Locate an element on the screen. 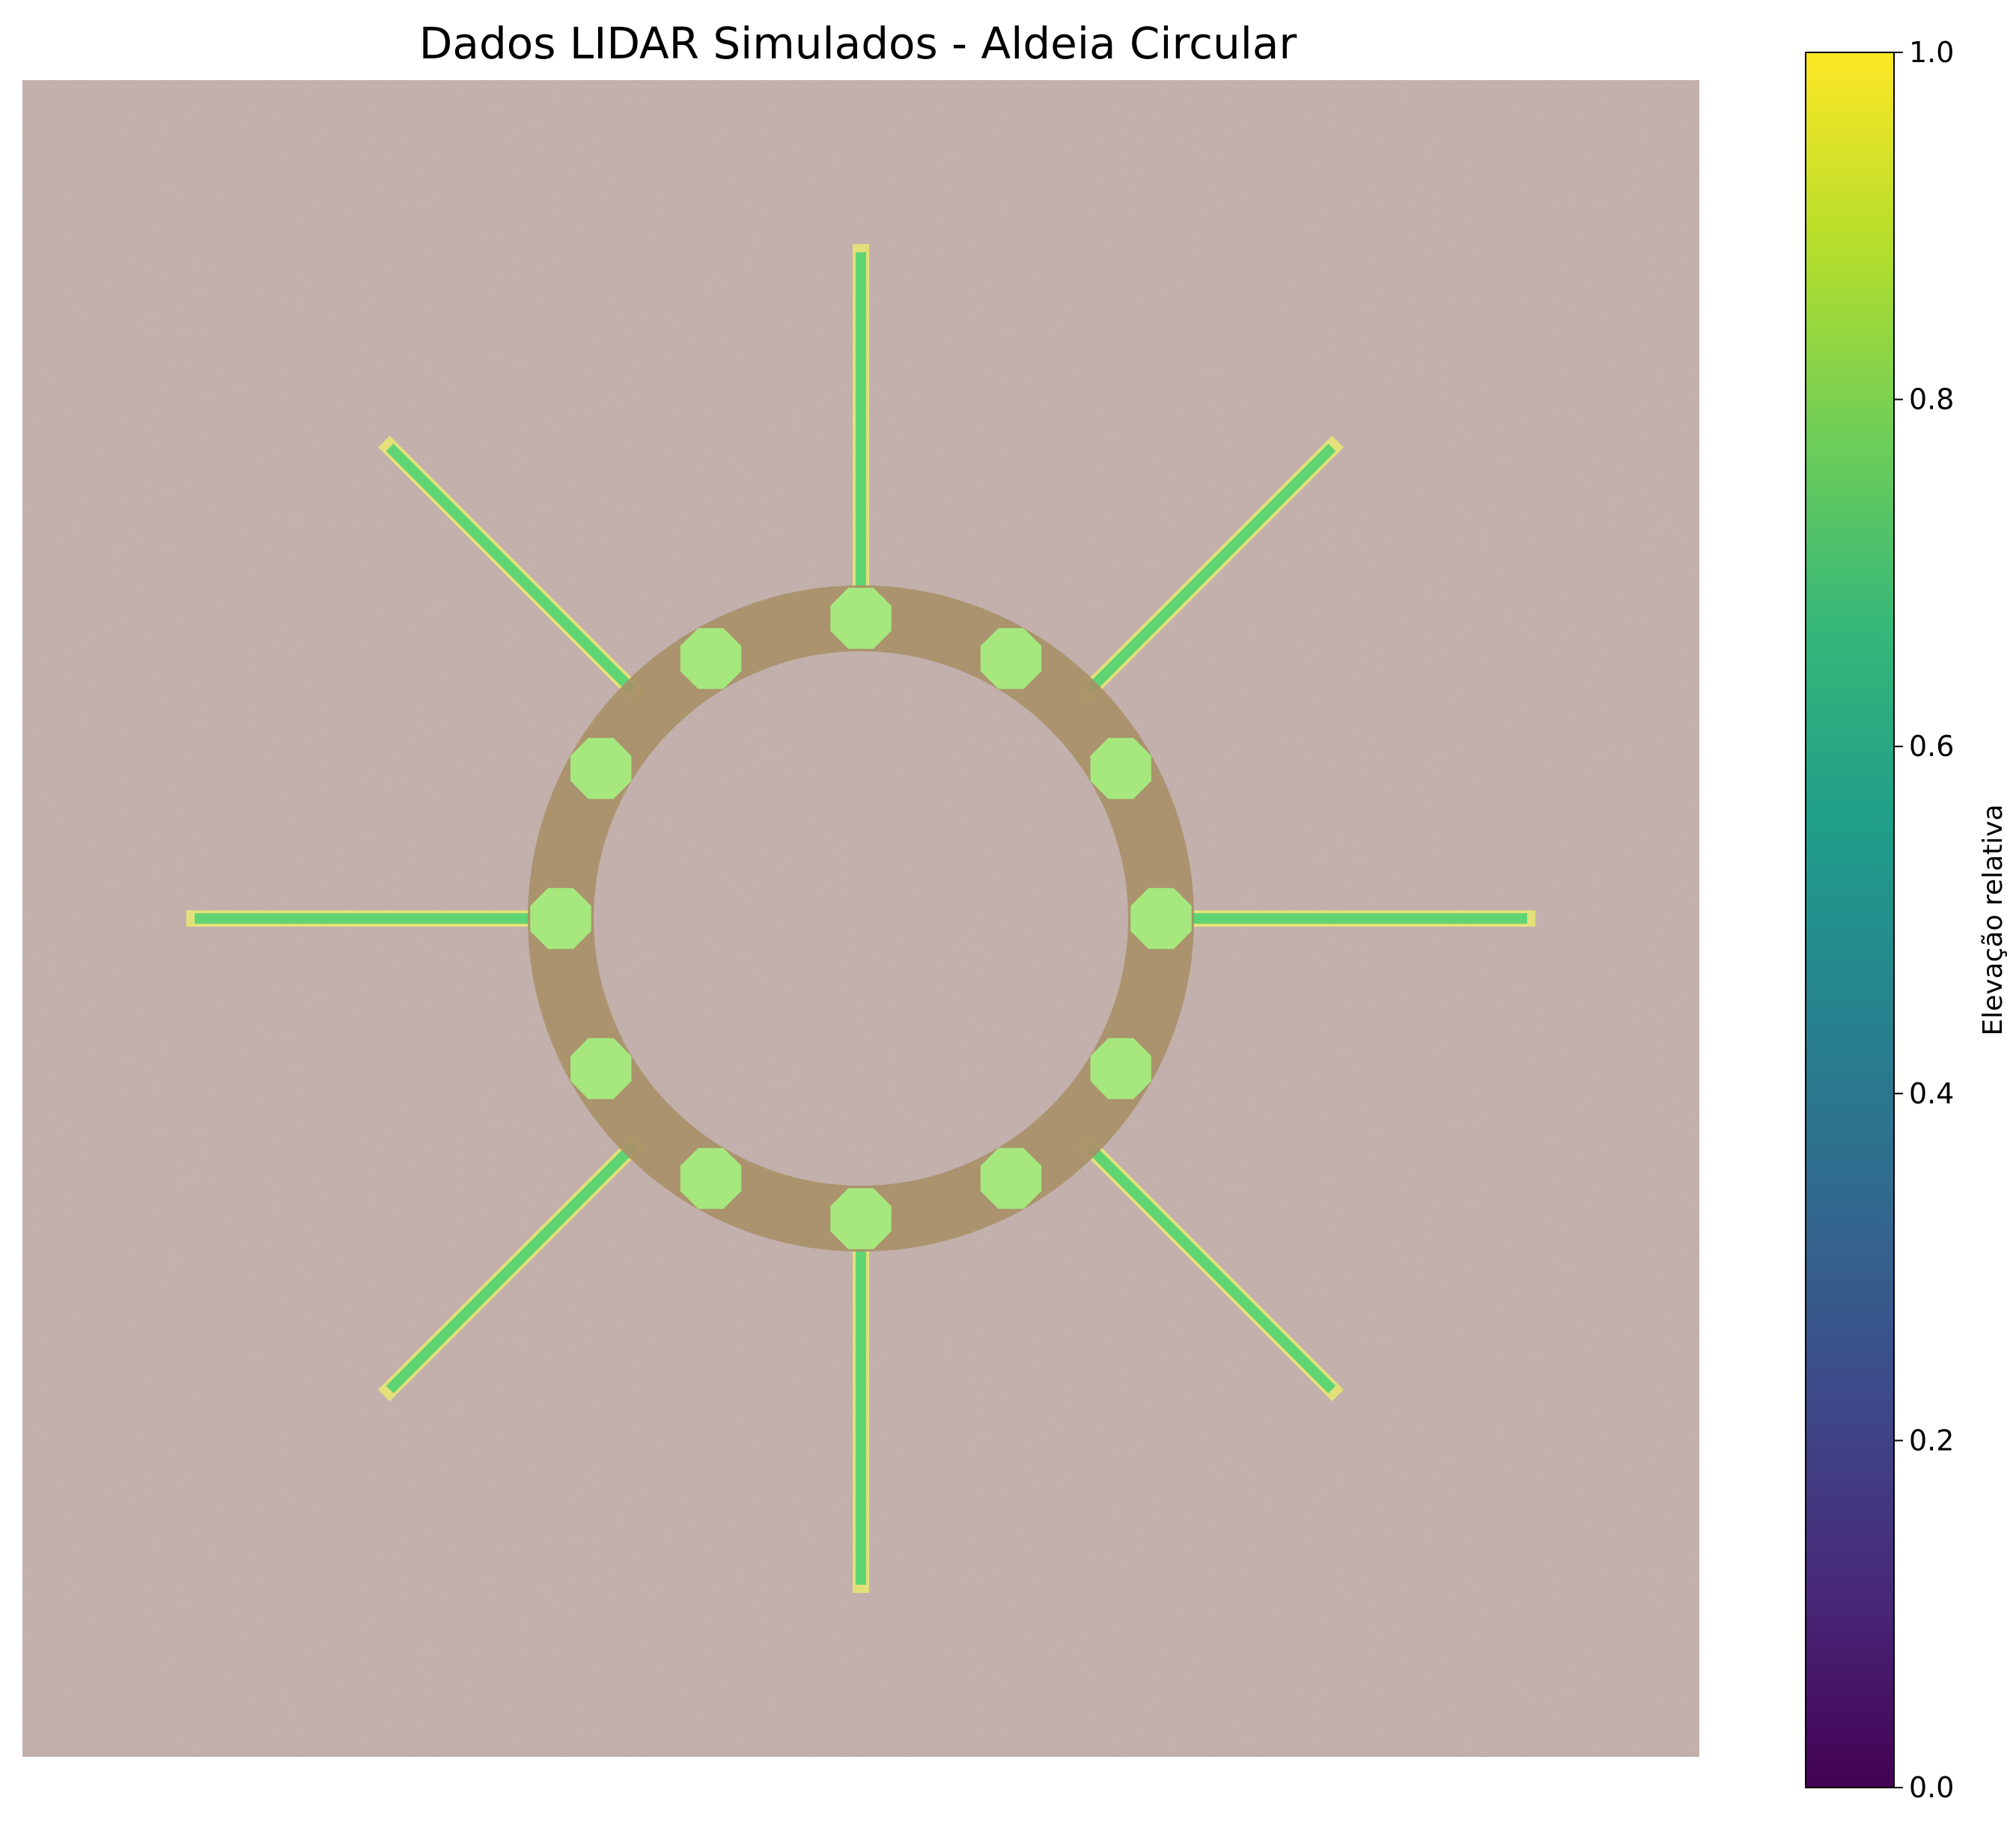 This screenshot has width=2016, height=1822. chart-title: Dados LIDAR Simulados - Aldeia Circular is located at coordinates (858, 43).